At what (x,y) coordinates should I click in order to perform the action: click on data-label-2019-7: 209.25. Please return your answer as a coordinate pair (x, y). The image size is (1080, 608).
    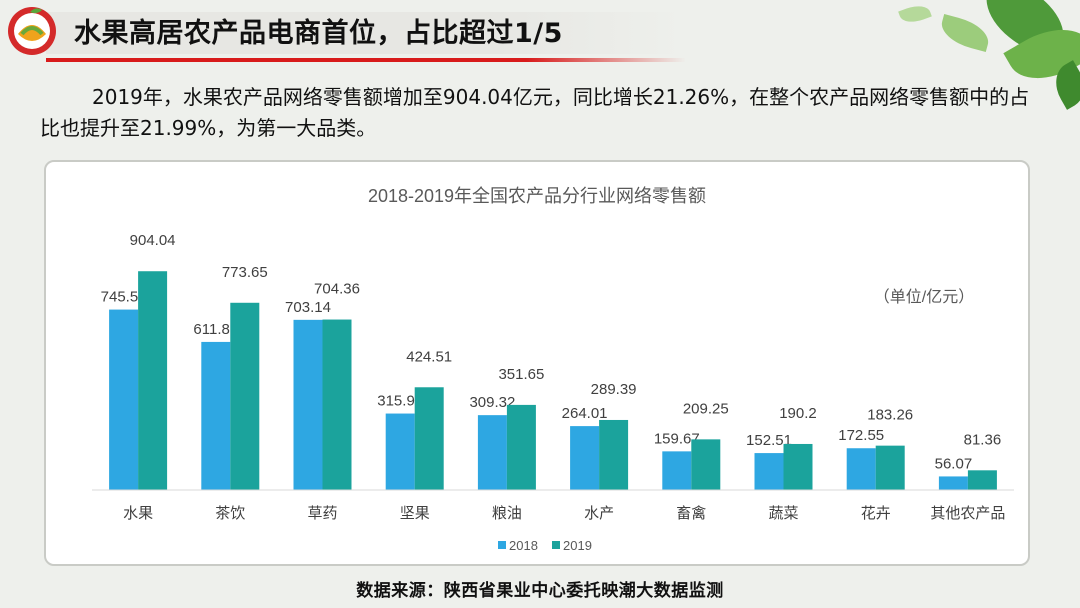
    Looking at the image, I should click on (706, 408).